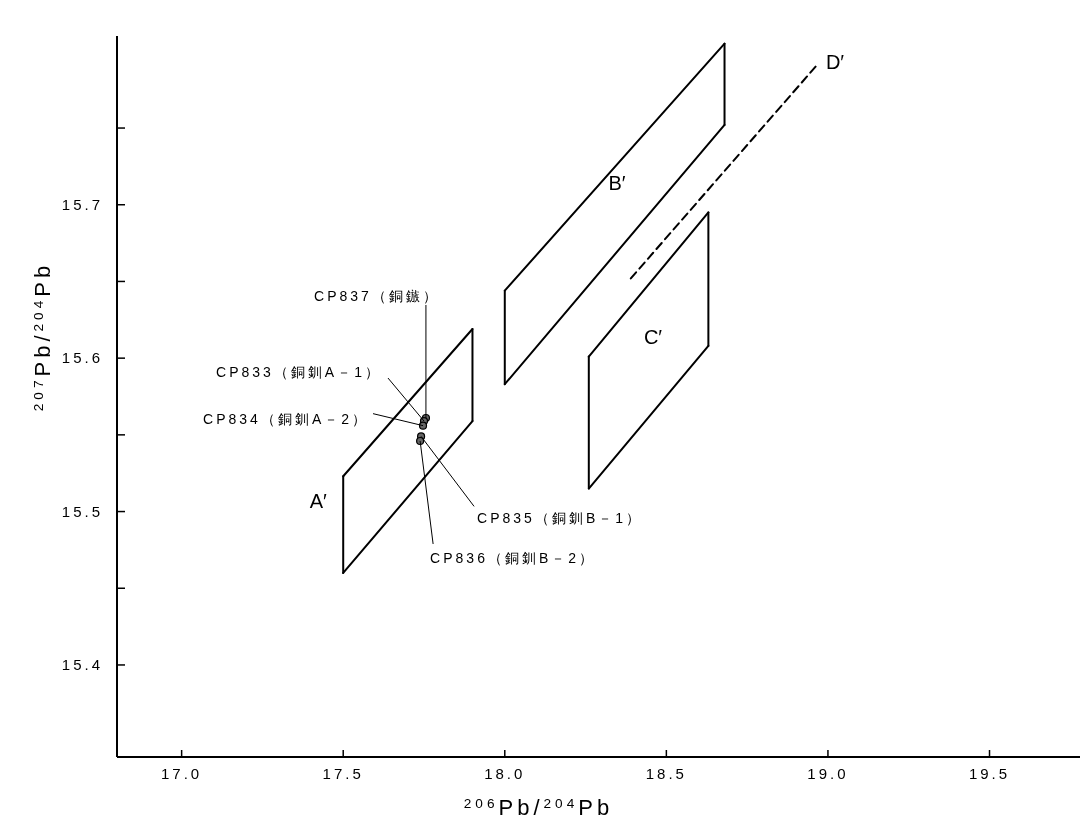 Image resolution: width=1087 pixels, height=821 pixels. Describe the element at coordinates (505, 773) in the screenshot. I see `x-tick-label: 18.0` at that location.